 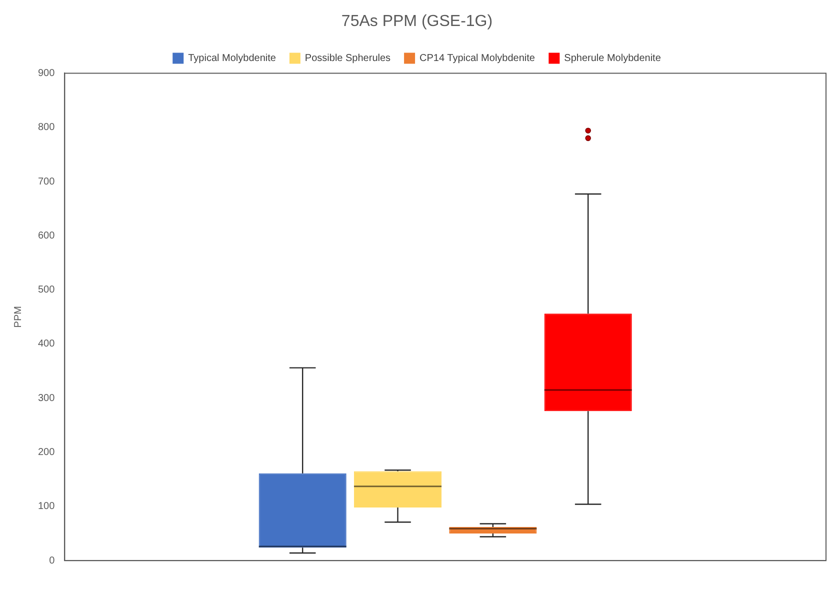 What do you see at coordinates (613, 58) in the screenshot?
I see `legend-label: Spherule Molybdenite` at bounding box center [613, 58].